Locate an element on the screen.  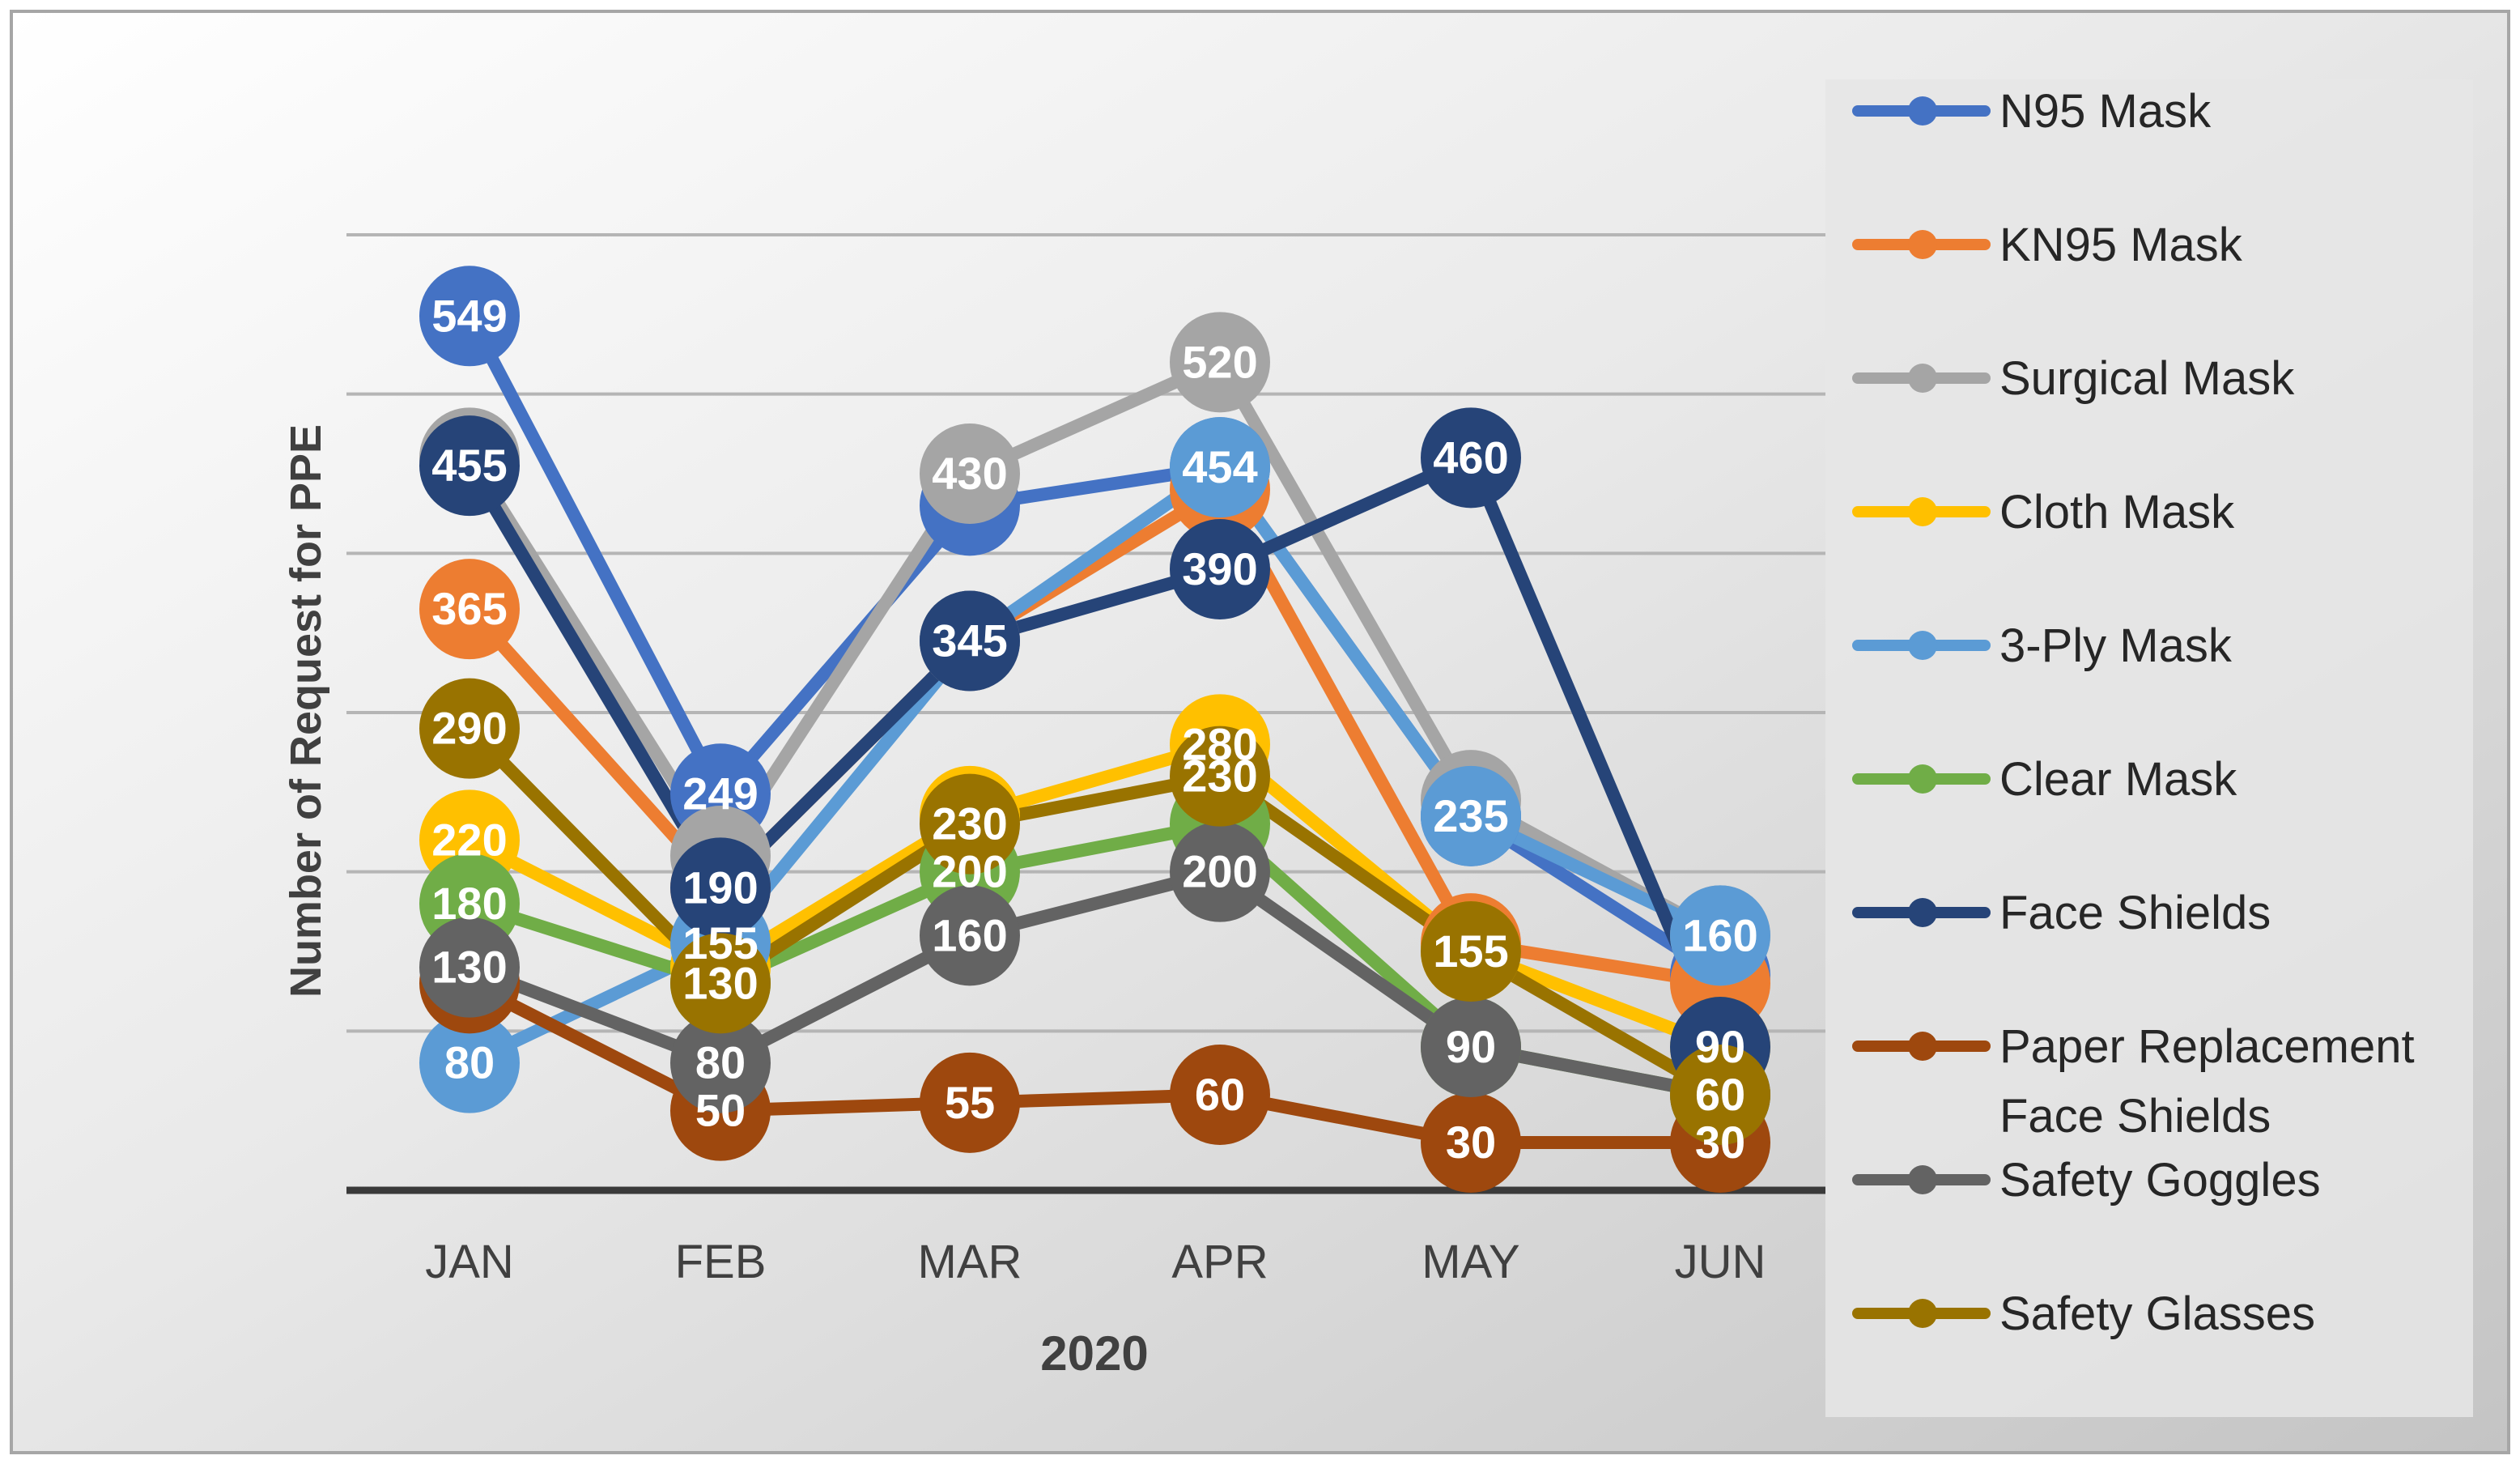
legend-item: Surgical Mask is located at coordinates (2073, 378).